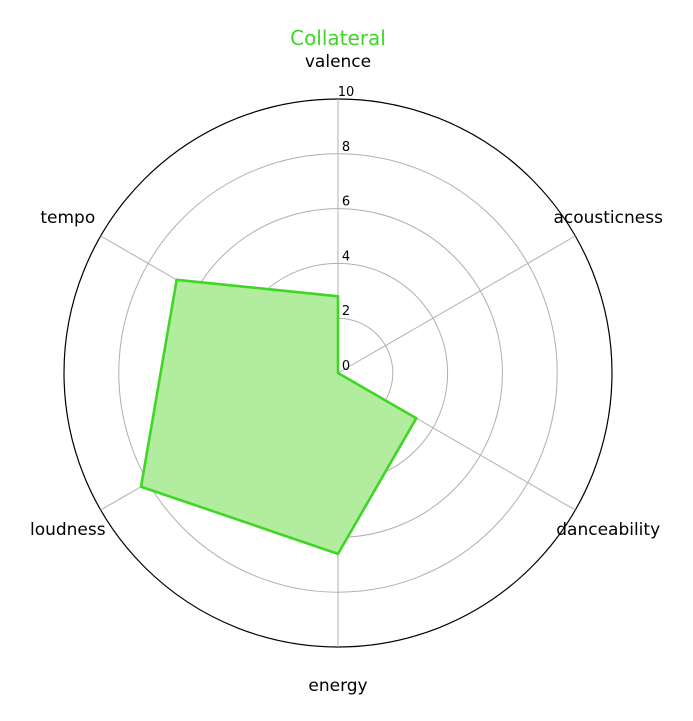 The height and width of the screenshot is (721, 693). I want to click on chart-title: Collateral, so click(338, 38).